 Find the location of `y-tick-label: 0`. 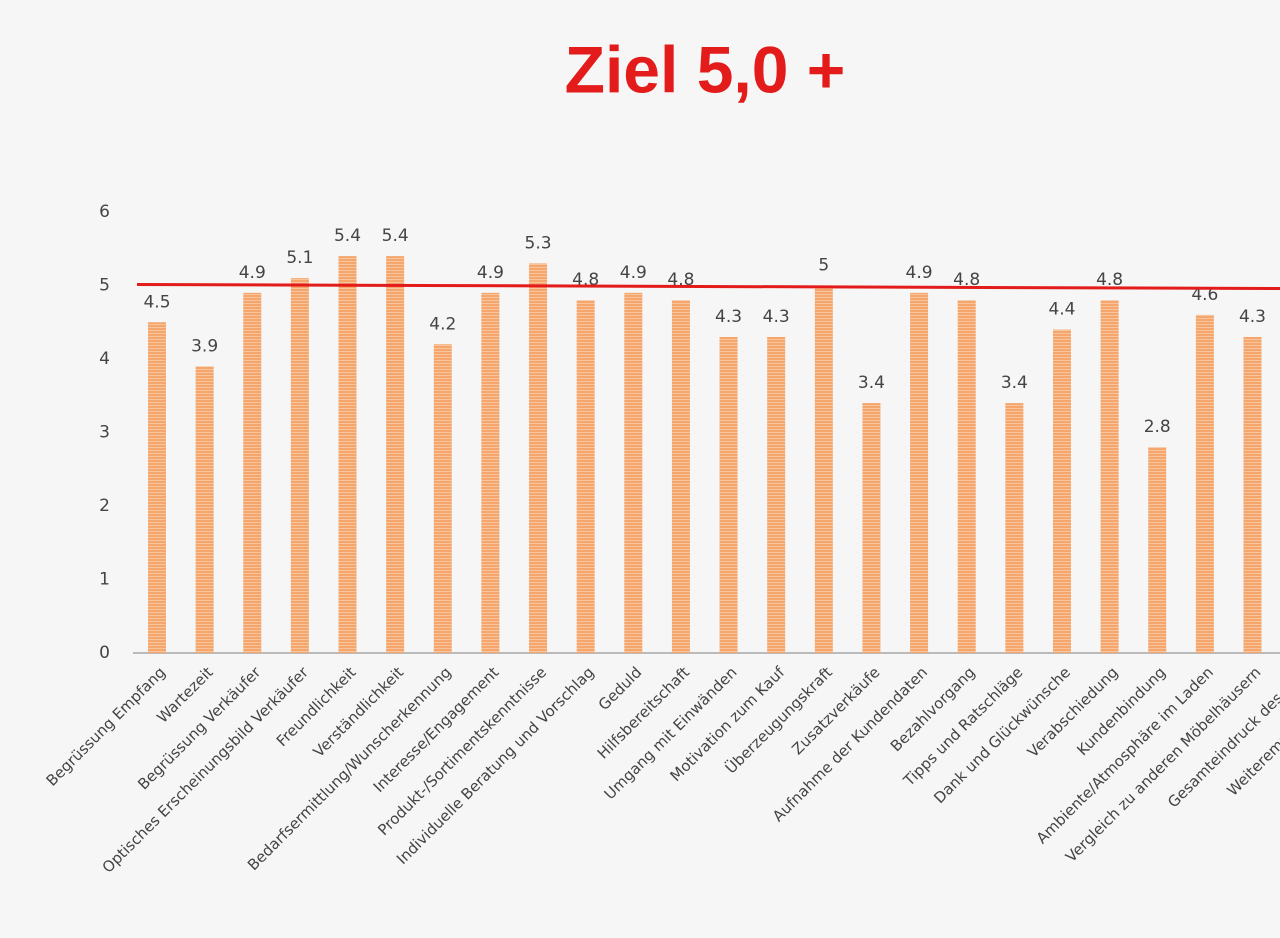

y-tick-label: 0 is located at coordinates (104, 653).